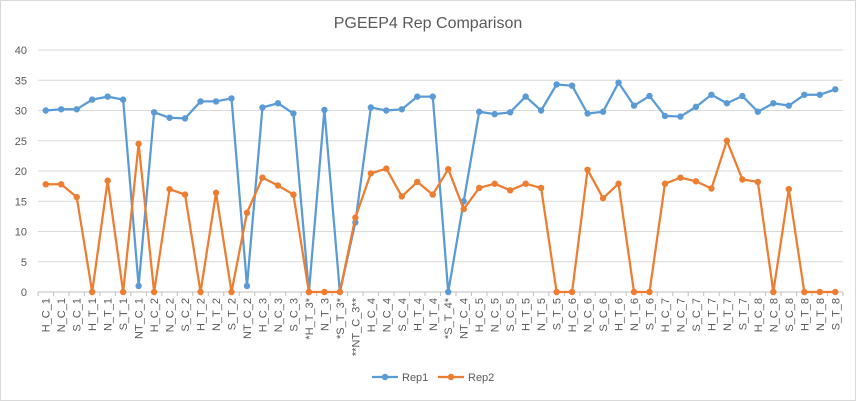  What do you see at coordinates (263, 315) in the screenshot?
I see `x-tick-label: H_C_3` at bounding box center [263, 315].